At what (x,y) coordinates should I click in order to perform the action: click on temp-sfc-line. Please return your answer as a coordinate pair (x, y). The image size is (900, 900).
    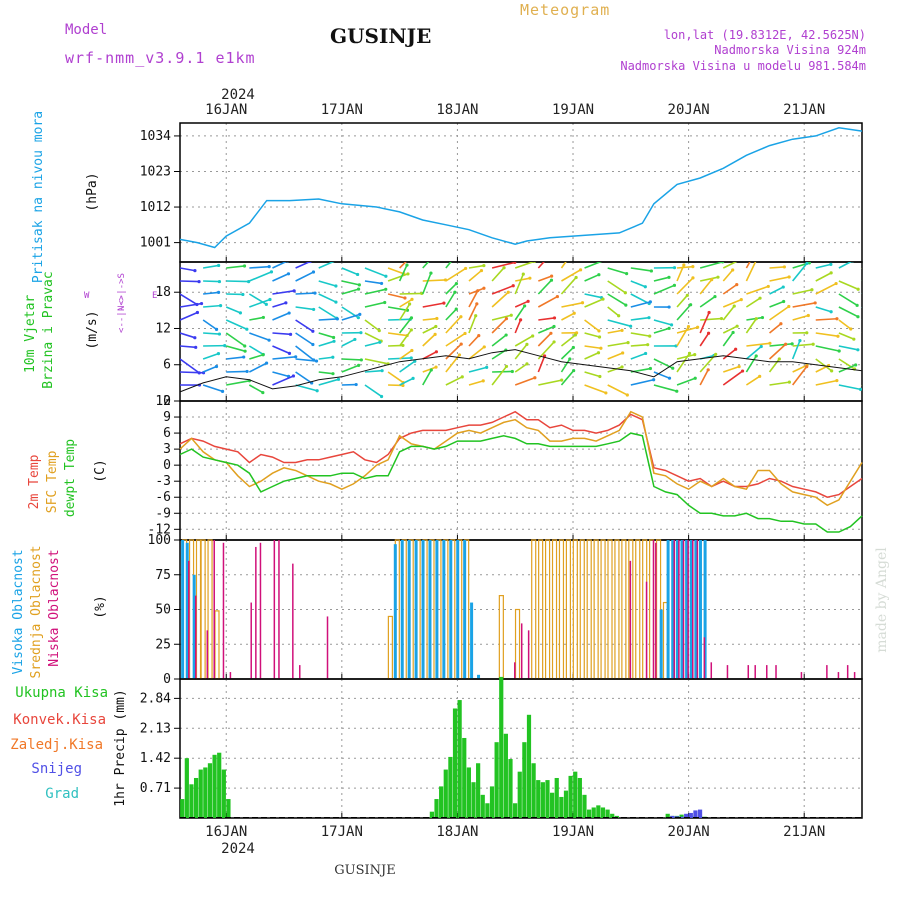
    Looking at the image, I should click on (521, 458).